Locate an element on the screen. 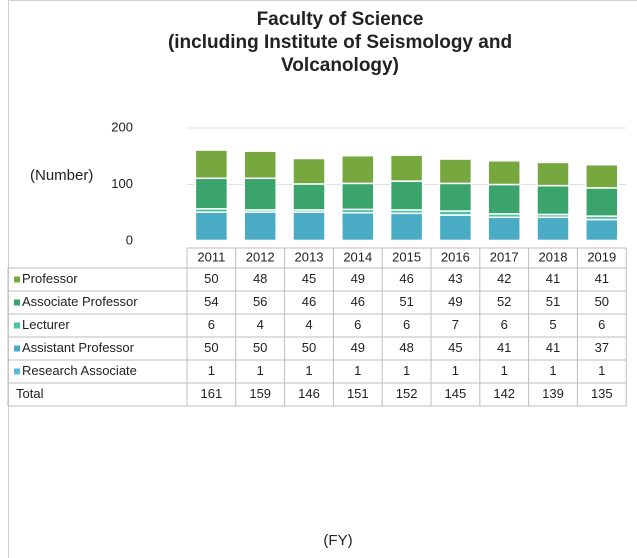  table-cell: 7 is located at coordinates (455, 324).